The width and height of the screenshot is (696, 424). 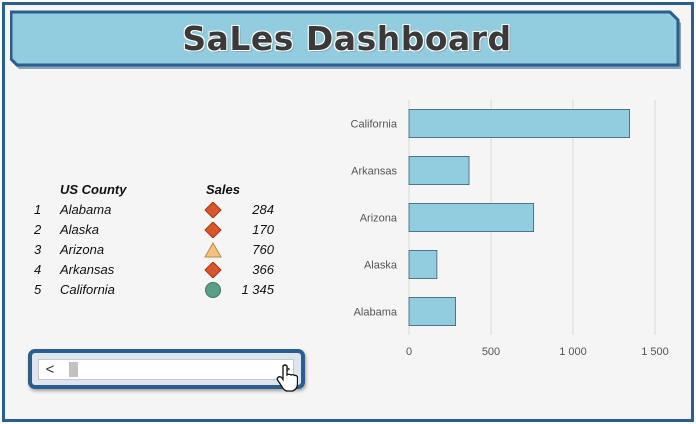 What do you see at coordinates (158, 210) in the screenshot?
I see `table-row: 1 Alabama 284` at bounding box center [158, 210].